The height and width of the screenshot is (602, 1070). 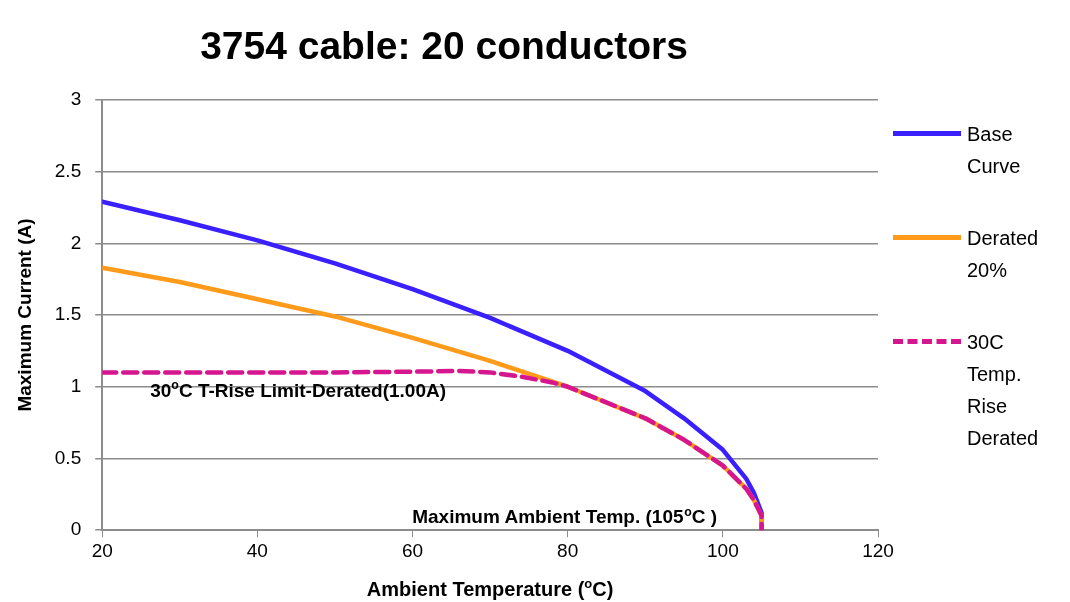 I want to click on x-tick-label: 80, so click(x=568, y=550).